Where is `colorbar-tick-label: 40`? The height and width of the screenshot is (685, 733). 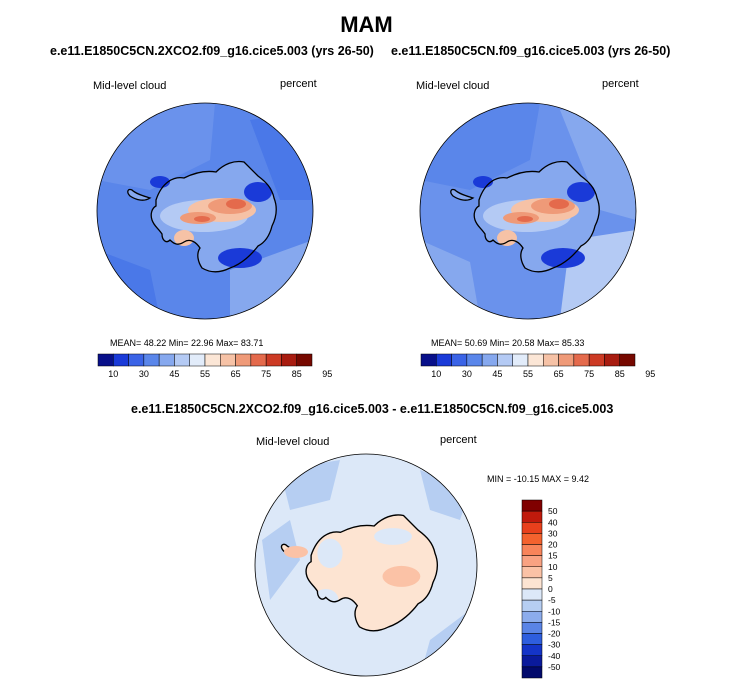 colorbar-tick-label: 40 is located at coordinates (553, 522).